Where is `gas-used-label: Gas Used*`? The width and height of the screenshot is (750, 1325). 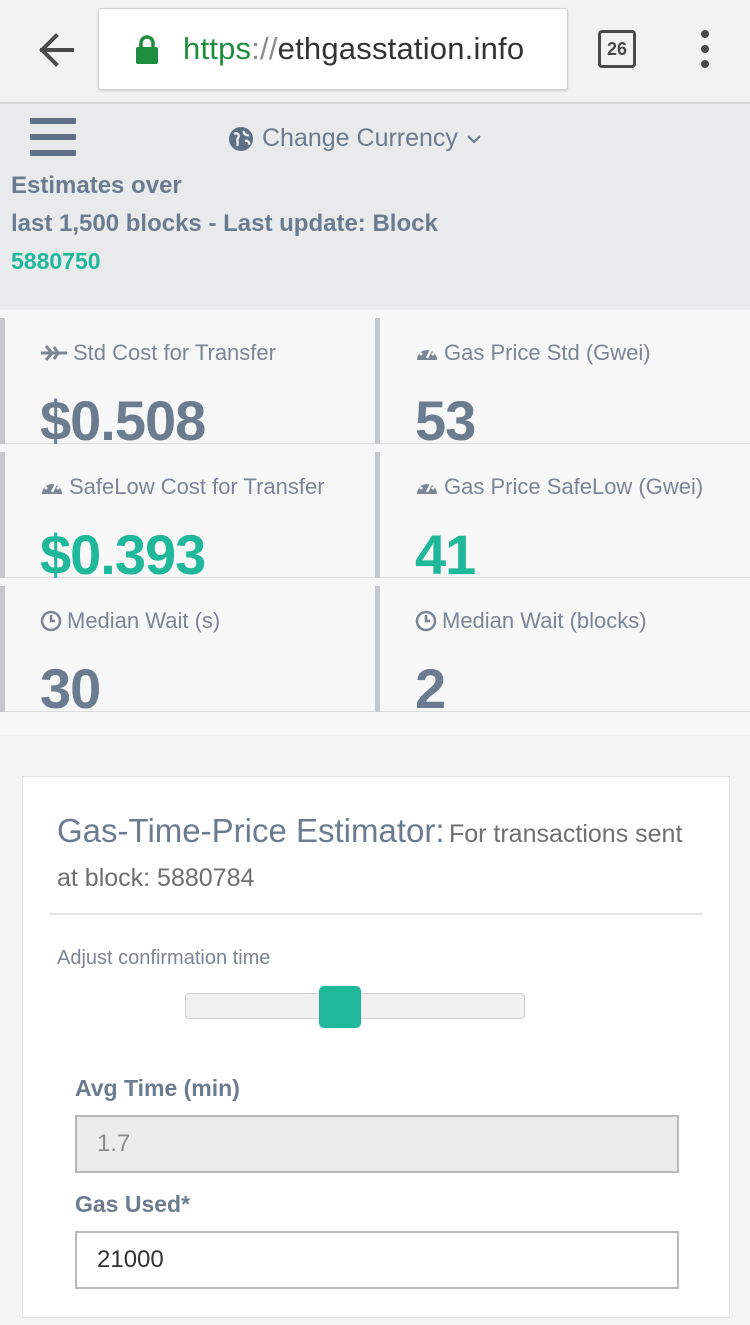
gas-used-label: Gas Used* is located at coordinates (133, 1204).